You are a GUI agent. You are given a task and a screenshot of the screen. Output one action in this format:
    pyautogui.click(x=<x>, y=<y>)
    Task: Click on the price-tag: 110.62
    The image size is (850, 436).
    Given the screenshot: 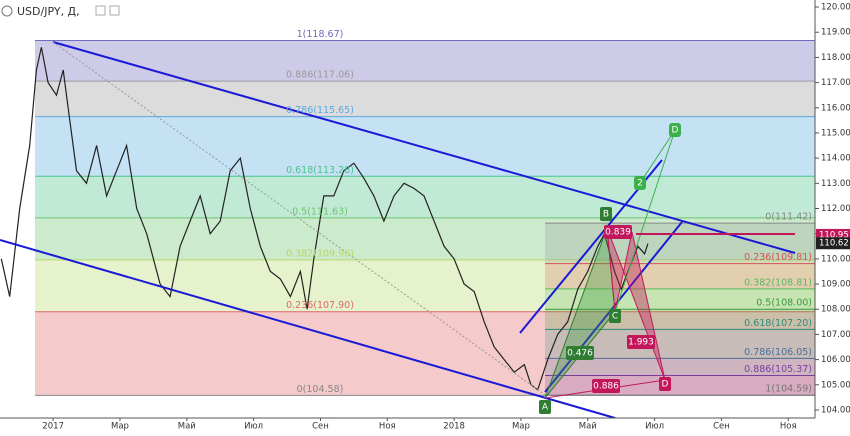 What is the action you would take?
    pyautogui.click(x=834, y=244)
    